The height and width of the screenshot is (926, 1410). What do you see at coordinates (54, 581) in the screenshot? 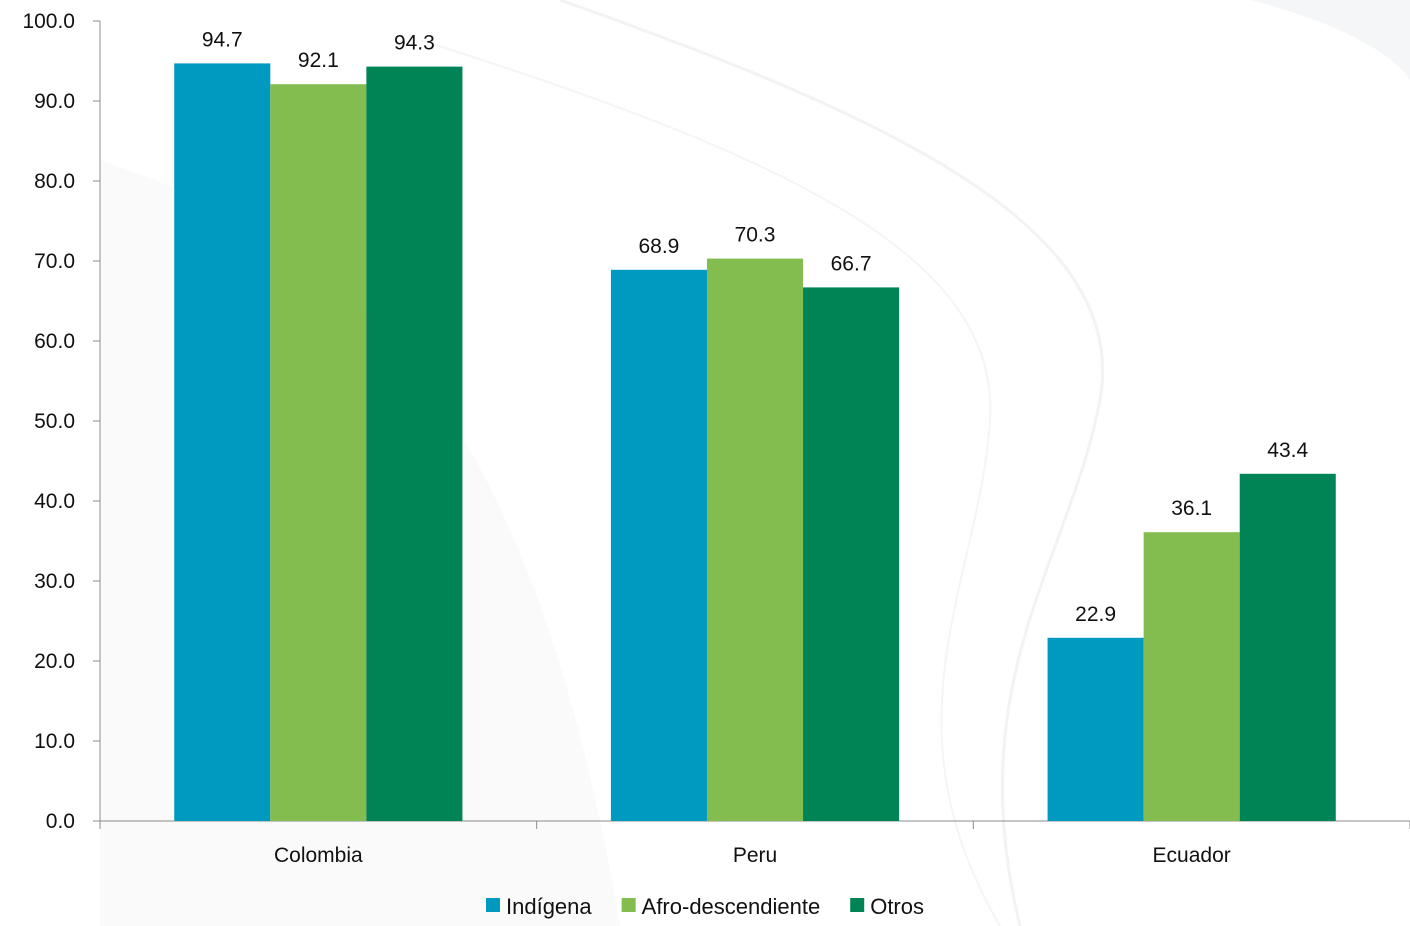
I see `y-tick-label: 30.0` at bounding box center [54, 581].